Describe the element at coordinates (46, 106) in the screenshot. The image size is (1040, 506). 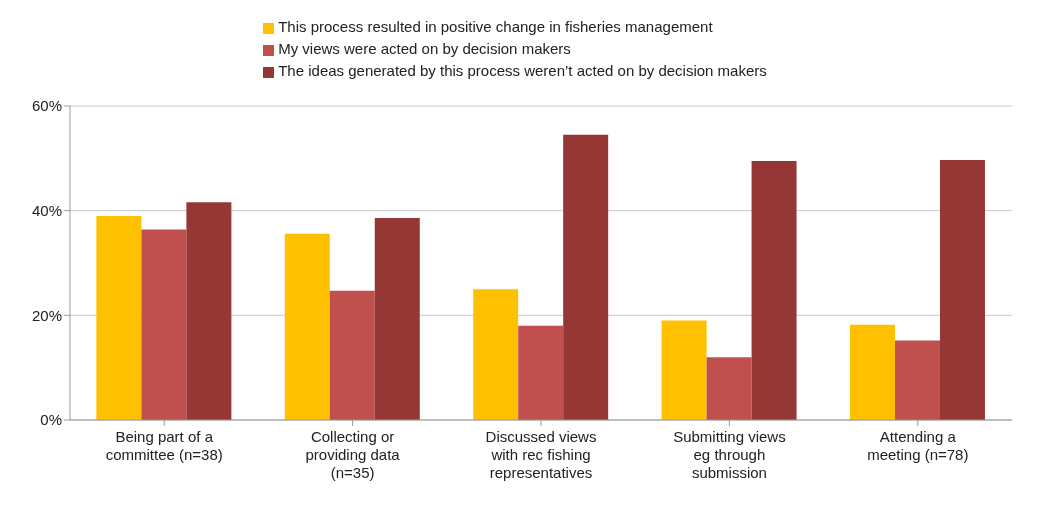
I see `y-tick-label: 60%` at that location.